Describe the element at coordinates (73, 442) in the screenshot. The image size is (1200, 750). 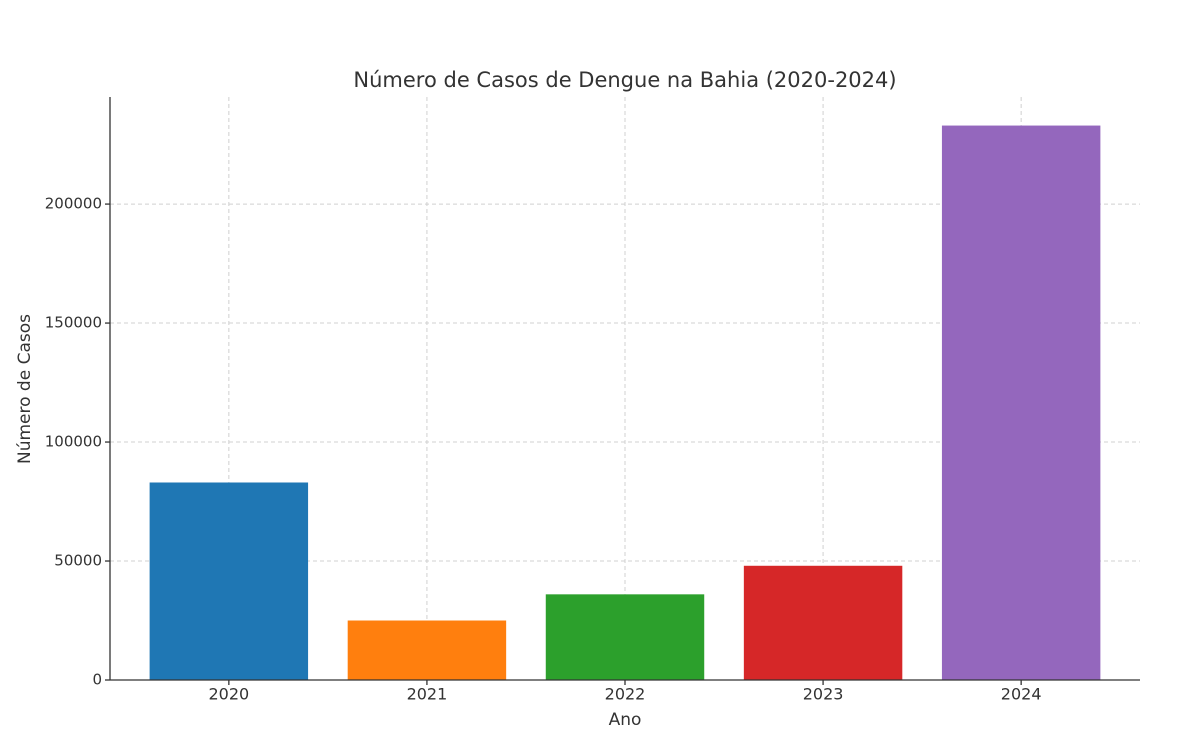
I see `y-tick-label: 100000` at that location.